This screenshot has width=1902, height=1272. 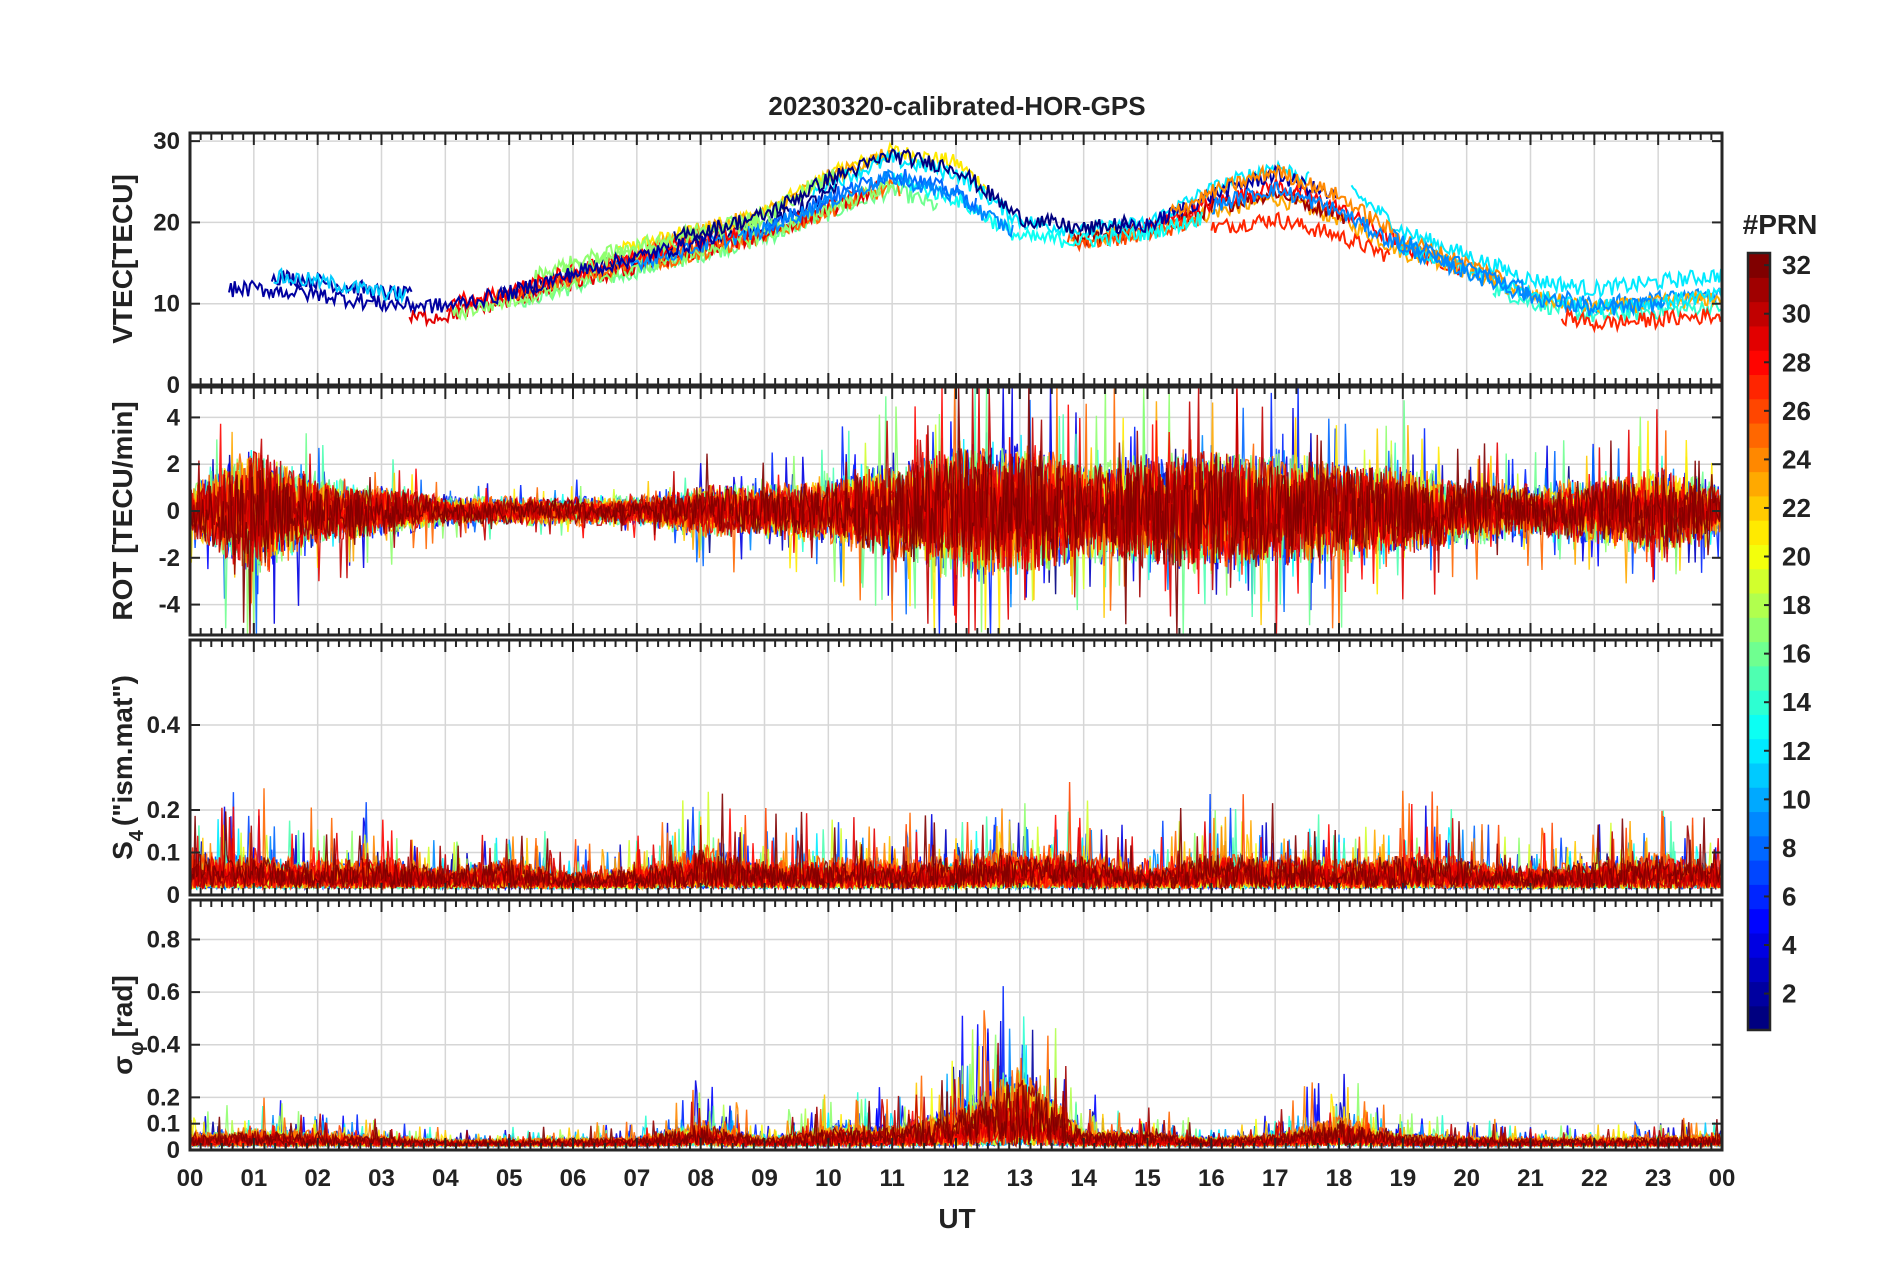 What do you see at coordinates (1796, 508) in the screenshot?
I see `colorbar-tick-label: 22` at bounding box center [1796, 508].